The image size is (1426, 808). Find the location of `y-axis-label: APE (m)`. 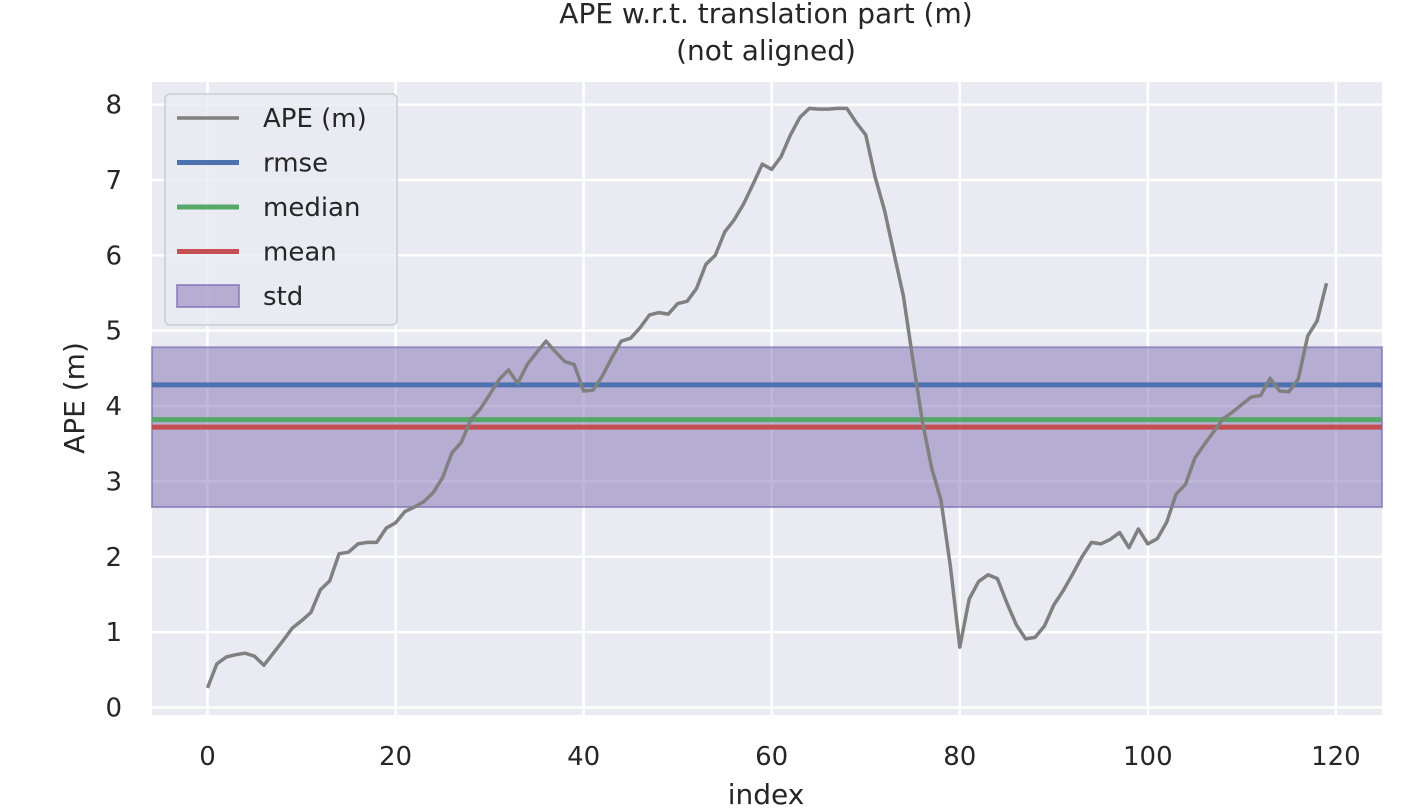

y-axis-label: APE (m) is located at coordinates (74, 398).